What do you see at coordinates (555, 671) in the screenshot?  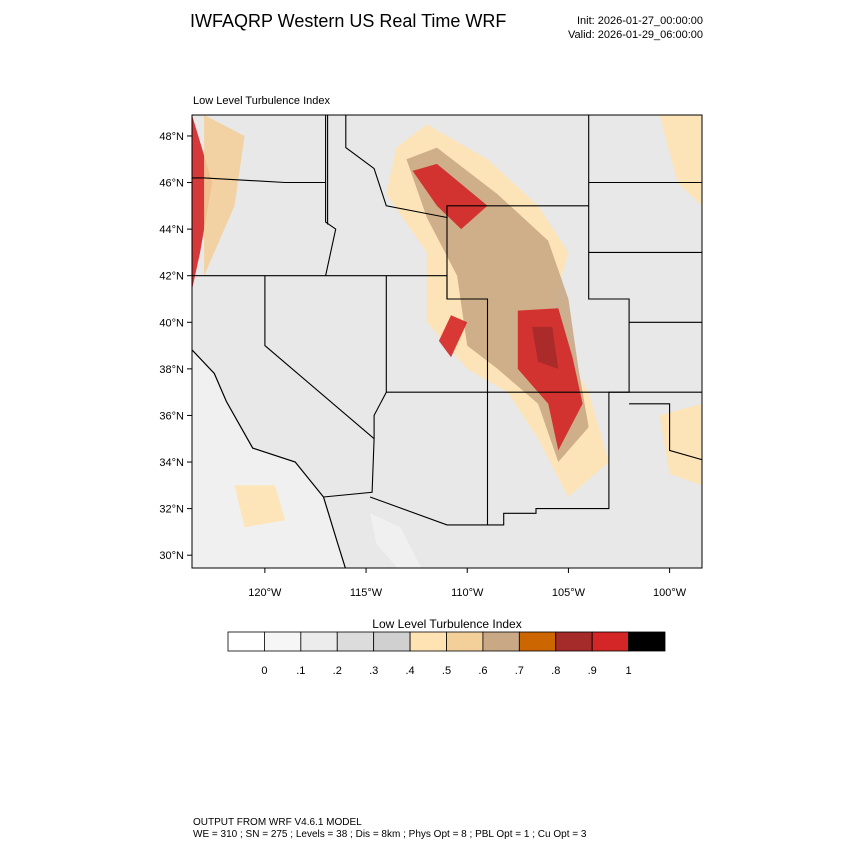 I see `colorbar-label: .8` at bounding box center [555, 671].